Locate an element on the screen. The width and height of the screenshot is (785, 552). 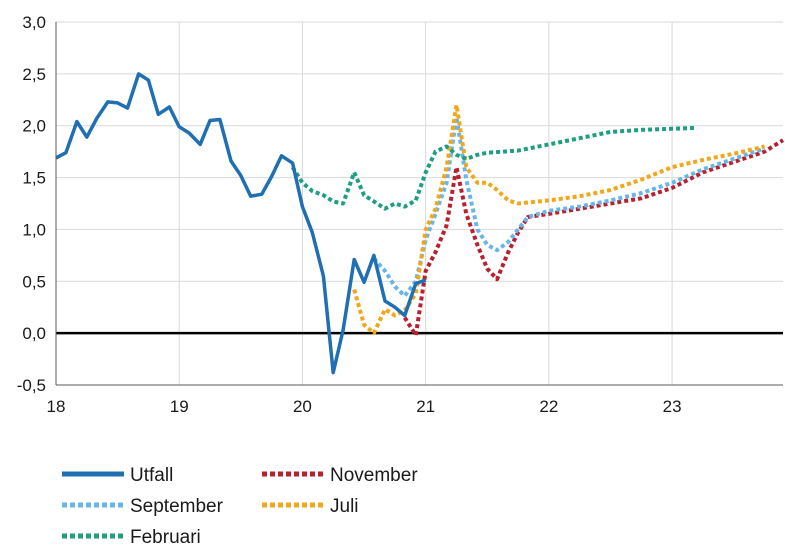
x-tick-label: 20 is located at coordinates (302, 406).